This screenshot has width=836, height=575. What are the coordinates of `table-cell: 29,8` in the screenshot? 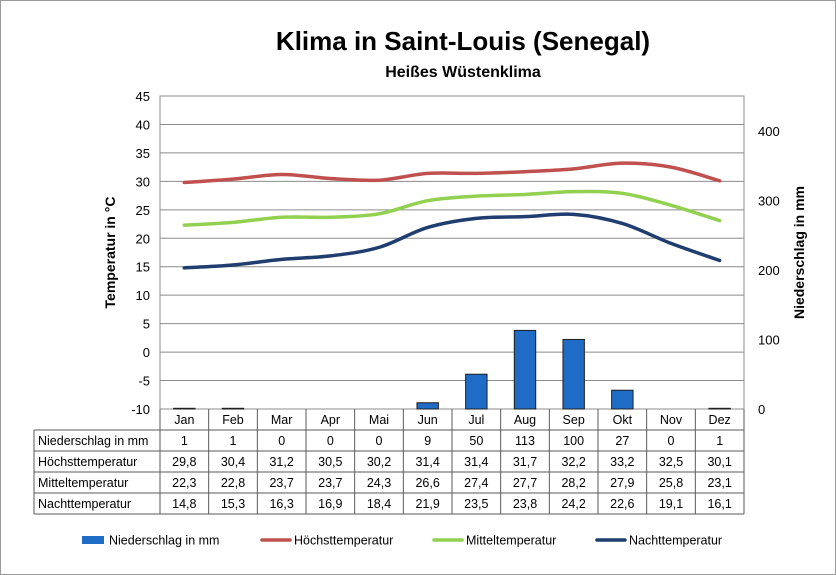 It's located at (184, 462).